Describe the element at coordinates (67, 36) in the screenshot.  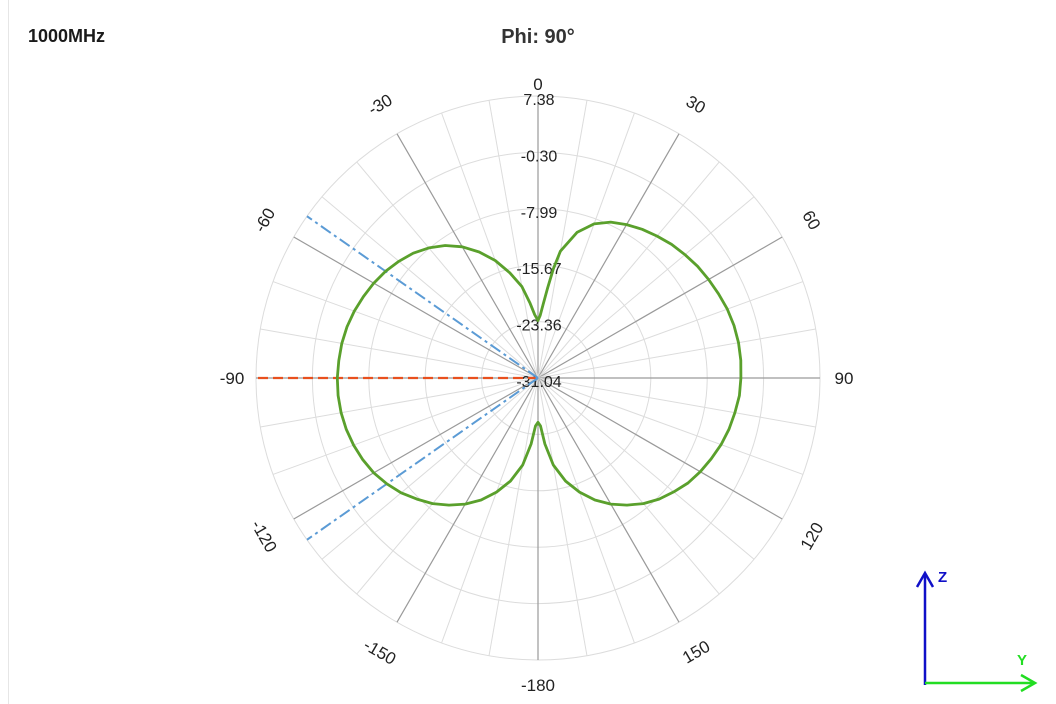
I see `frequency-label: 1000MHz` at that location.